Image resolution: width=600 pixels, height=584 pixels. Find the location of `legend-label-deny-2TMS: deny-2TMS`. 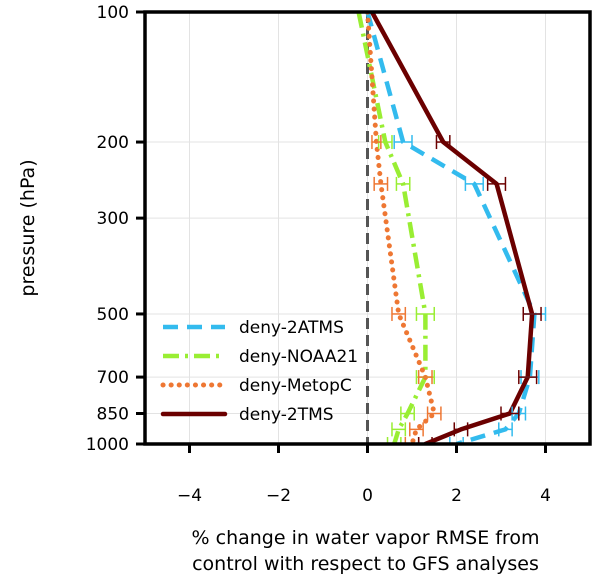

legend-label-deny-2TMS: deny-2TMS is located at coordinates (286, 415).